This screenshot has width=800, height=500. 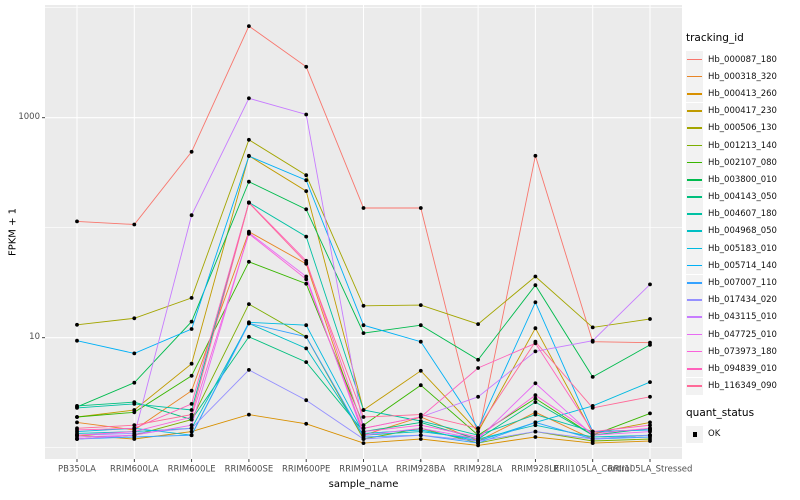 What do you see at coordinates (742, 111) in the screenshot?
I see `legend-entry: Hb_000417_230` at bounding box center [742, 111].